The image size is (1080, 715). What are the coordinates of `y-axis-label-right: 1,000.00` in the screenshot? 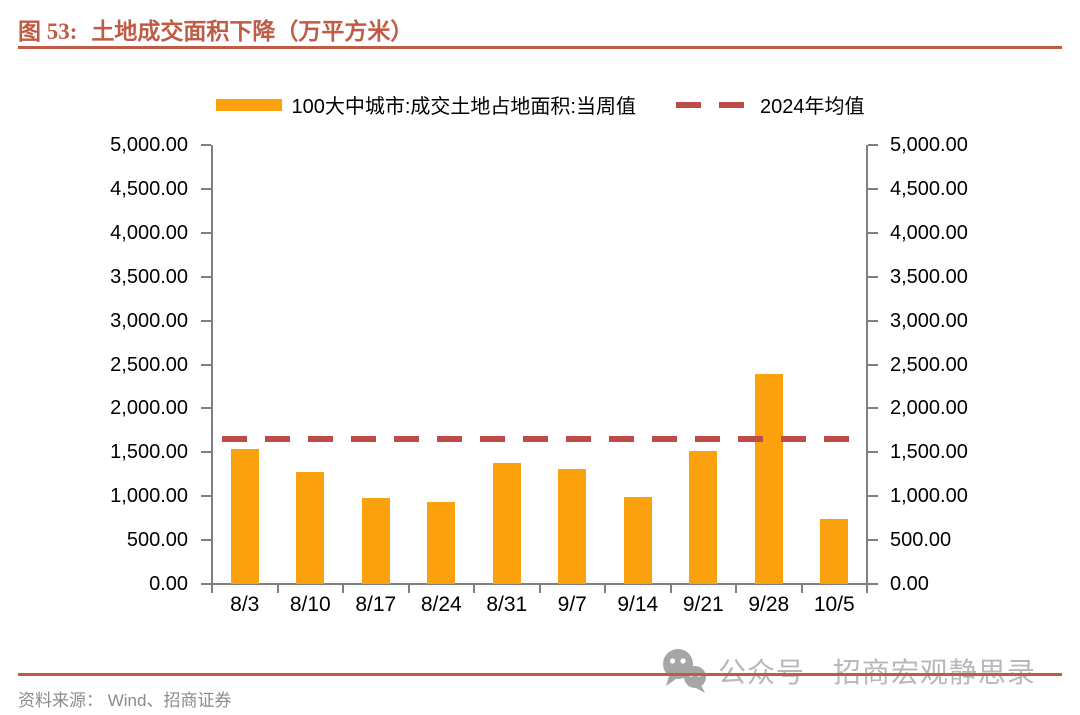 It's located at (929, 496).